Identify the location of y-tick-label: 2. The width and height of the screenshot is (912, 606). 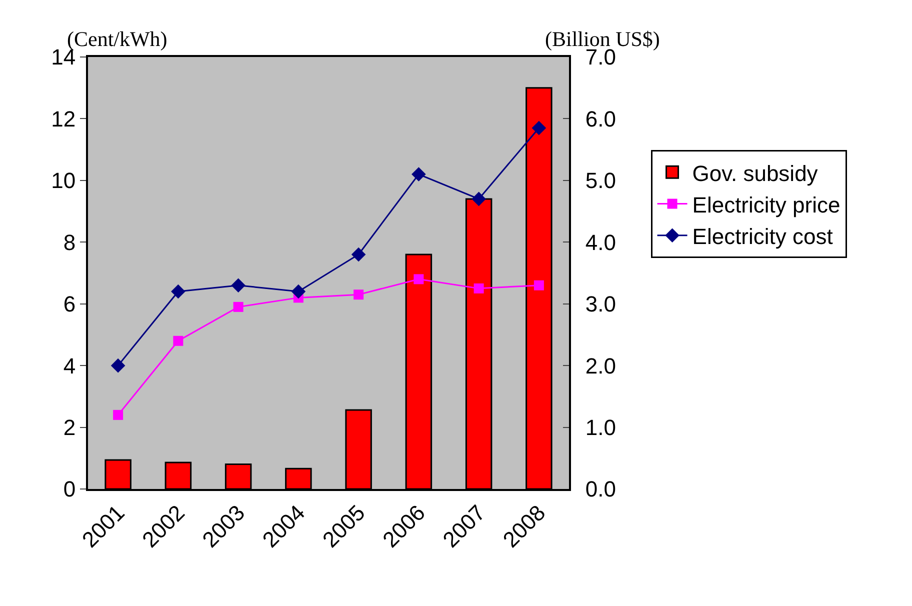
(69, 427).